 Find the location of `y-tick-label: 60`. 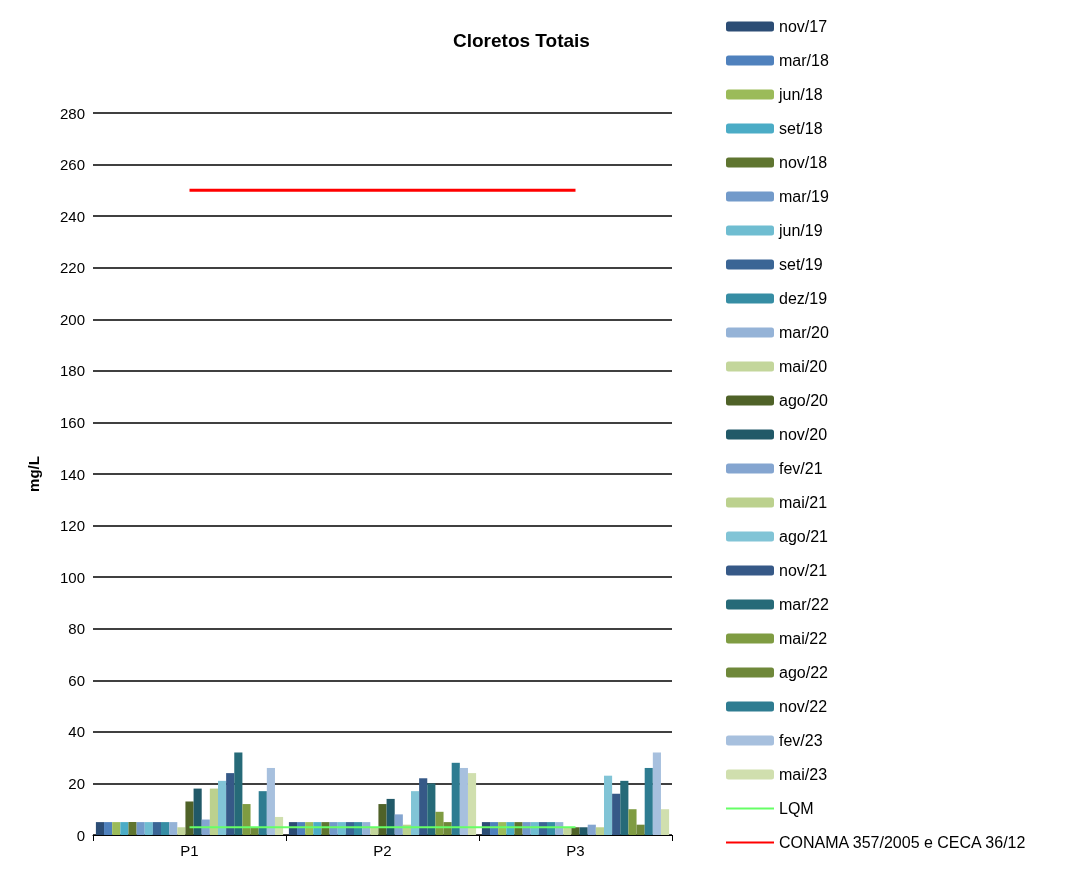

y-tick-label: 60 is located at coordinates (76, 680).